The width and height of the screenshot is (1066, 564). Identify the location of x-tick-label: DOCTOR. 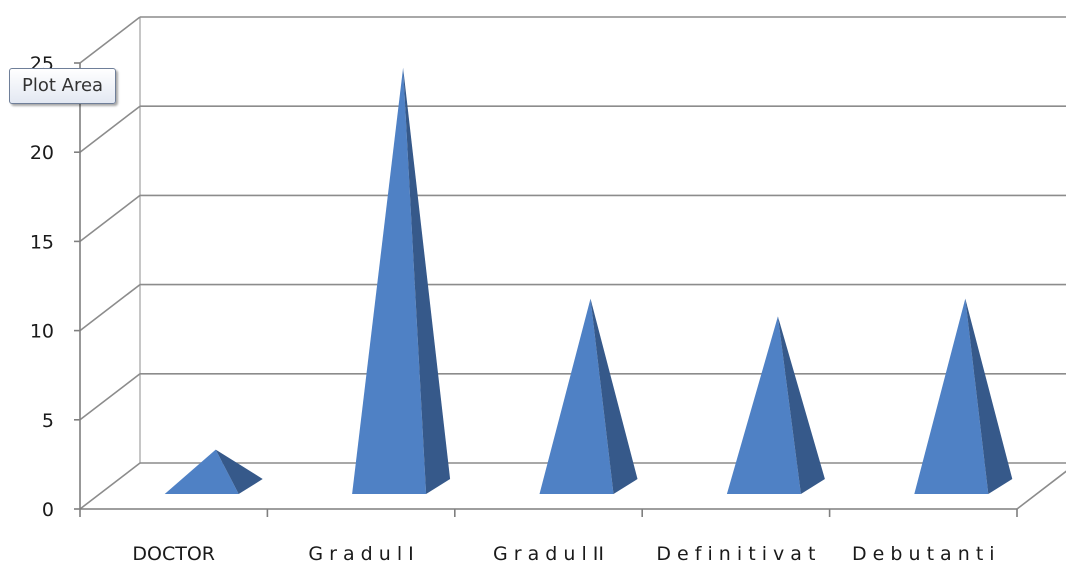
(173, 553).